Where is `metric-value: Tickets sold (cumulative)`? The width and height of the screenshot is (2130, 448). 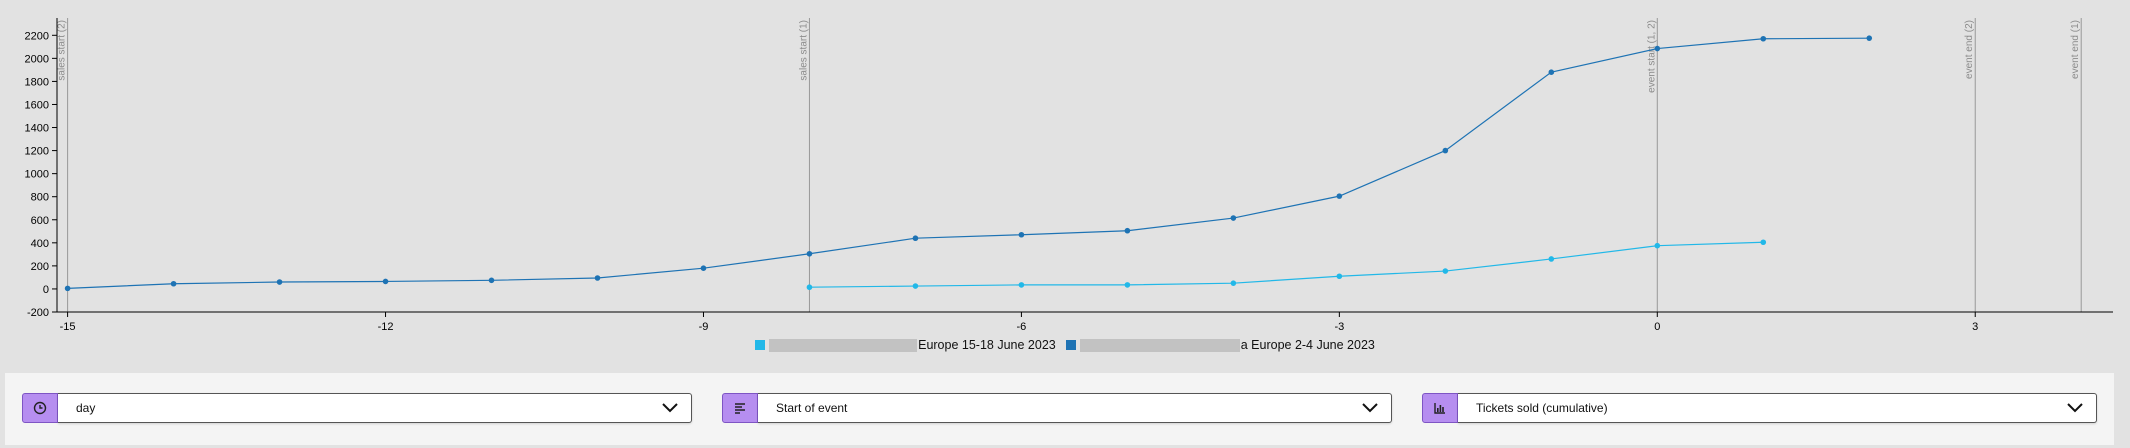 metric-value: Tickets sold (cumulative) is located at coordinates (1542, 408).